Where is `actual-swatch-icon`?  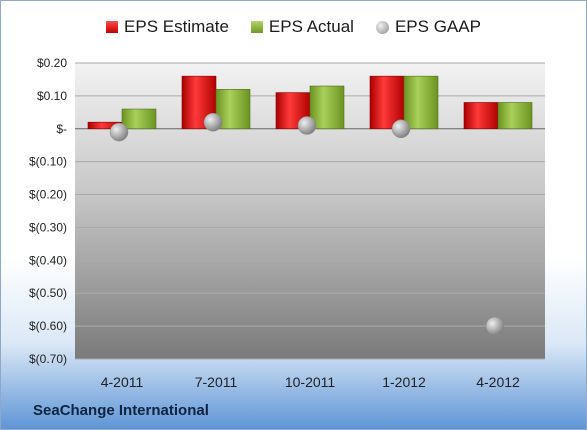
actual-swatch-icon is located at coordinates (256, 27).